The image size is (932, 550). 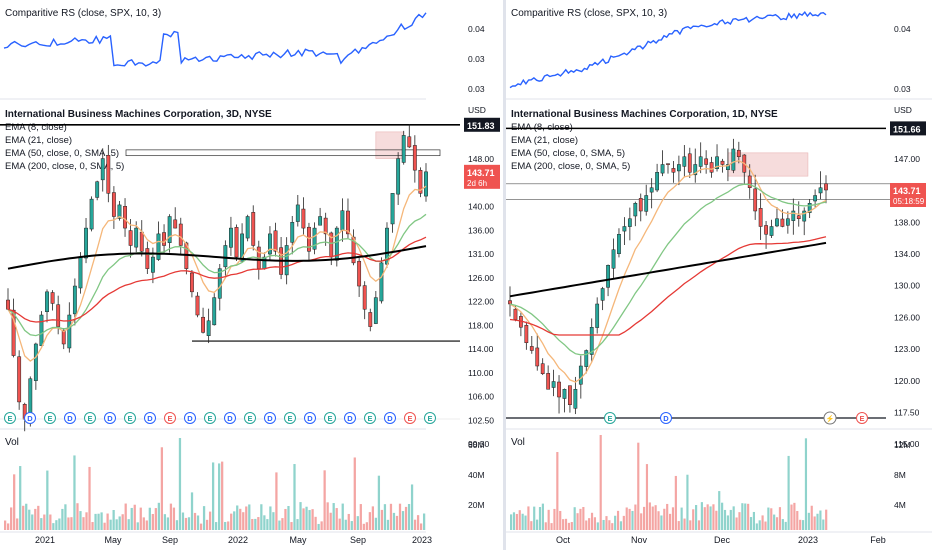 What do you see at coordinates (481, 278) in the screenshot?
I see `price-tick-label: 126.00` at bounding box center [481, 278].